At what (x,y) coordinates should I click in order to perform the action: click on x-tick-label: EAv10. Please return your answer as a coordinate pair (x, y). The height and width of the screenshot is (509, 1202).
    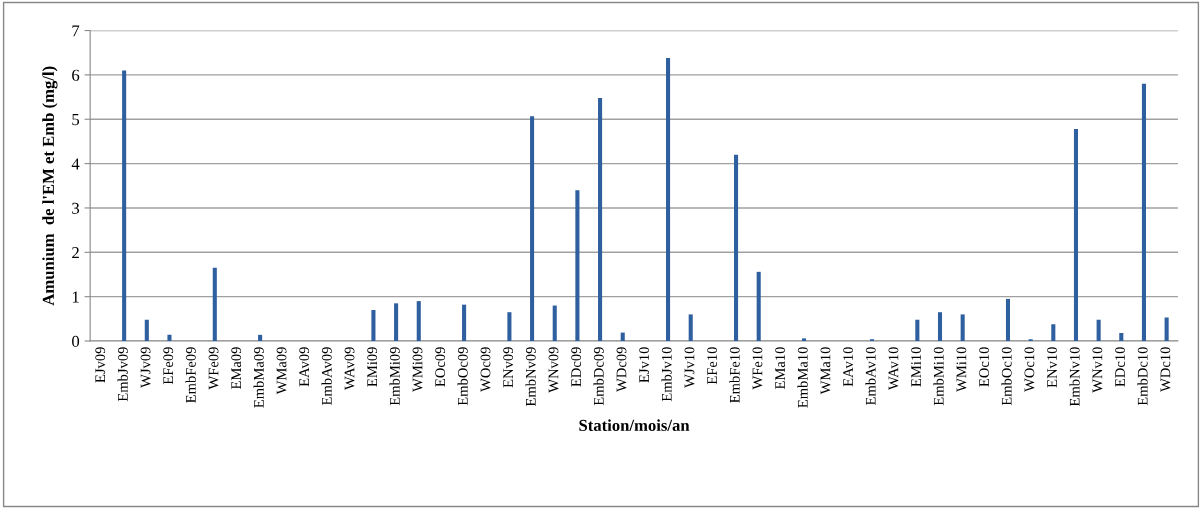
    Looking at the image, I should click on (848, 367).